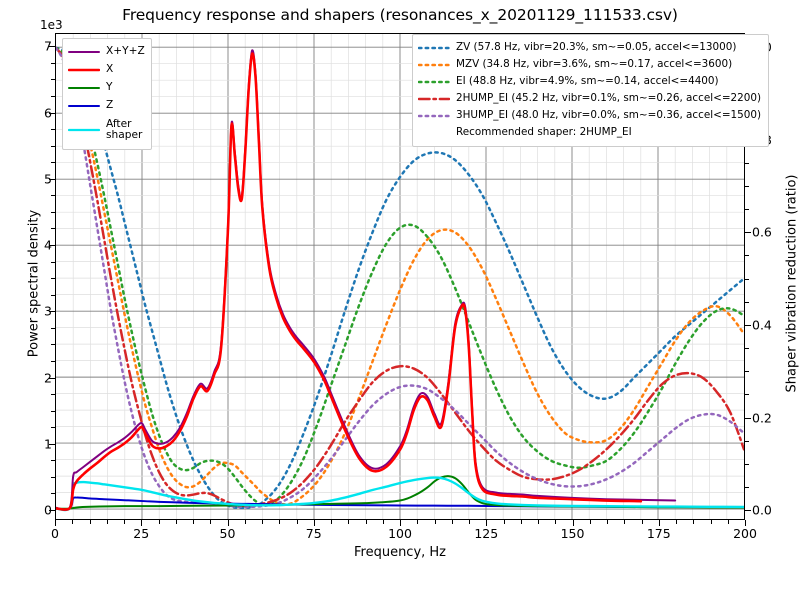  Describe the element at coordinates (125, 51) in the screenshot. I see `legend-item-label: X+Y+Z` at that location.